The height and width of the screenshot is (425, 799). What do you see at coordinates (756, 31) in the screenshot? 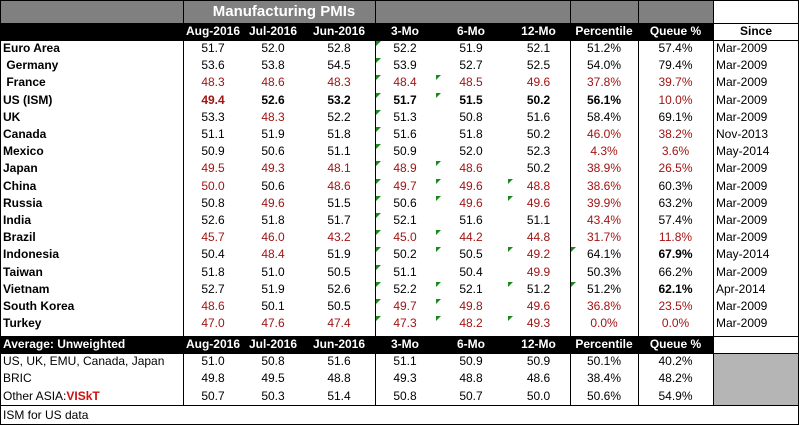
I see `col-header-since: Since` at bounding box center [756, 31].